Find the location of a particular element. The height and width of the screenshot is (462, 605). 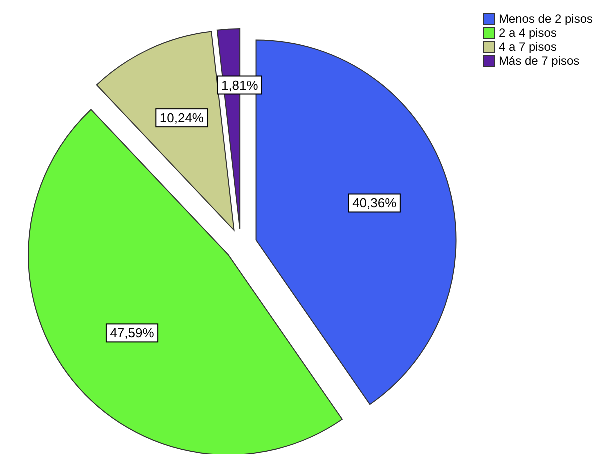

legend-label: 4 a 7 pisos is located at coordinates (527, 47).